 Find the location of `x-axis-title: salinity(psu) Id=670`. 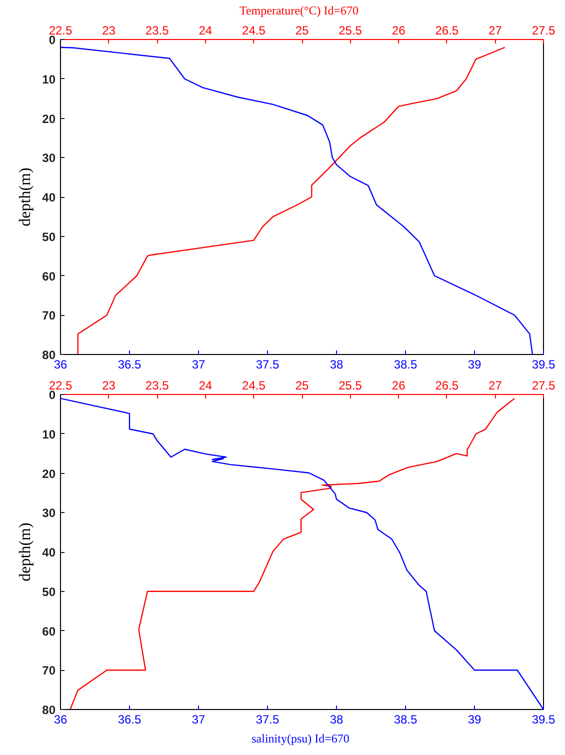

x-axis-title: salinity(psu) Id=670 is located at coordinates (301, 739).